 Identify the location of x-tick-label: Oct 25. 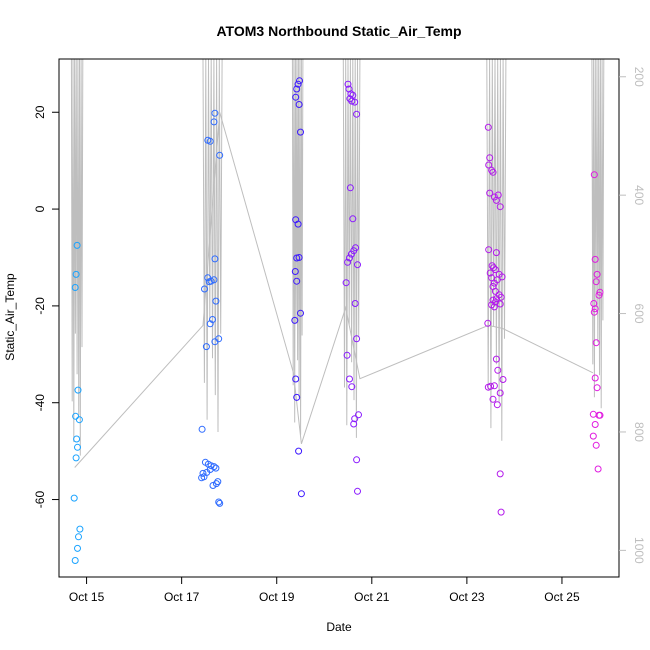
(562, 597).